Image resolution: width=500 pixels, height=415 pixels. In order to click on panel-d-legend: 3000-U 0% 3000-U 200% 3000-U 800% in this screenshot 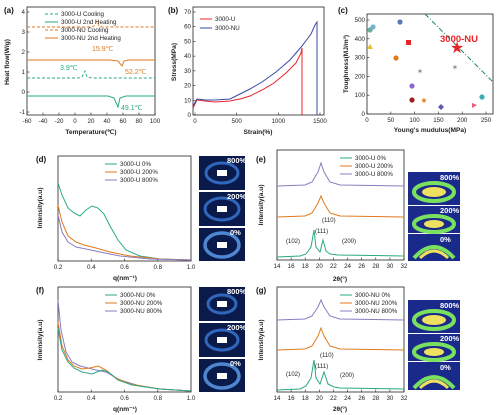, I will do `click(131, 172)`.